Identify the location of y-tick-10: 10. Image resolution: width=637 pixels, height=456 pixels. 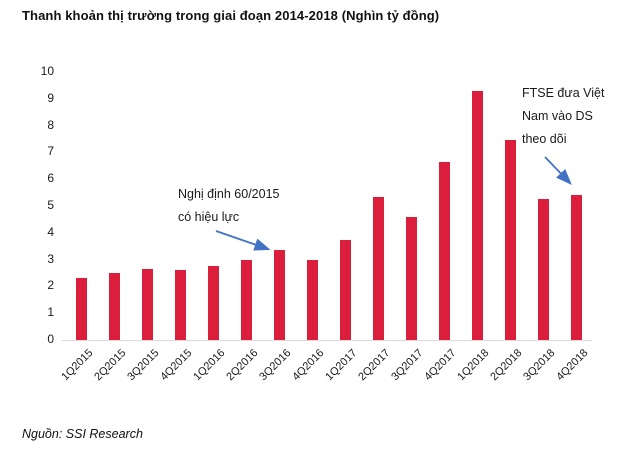
(47, 71).